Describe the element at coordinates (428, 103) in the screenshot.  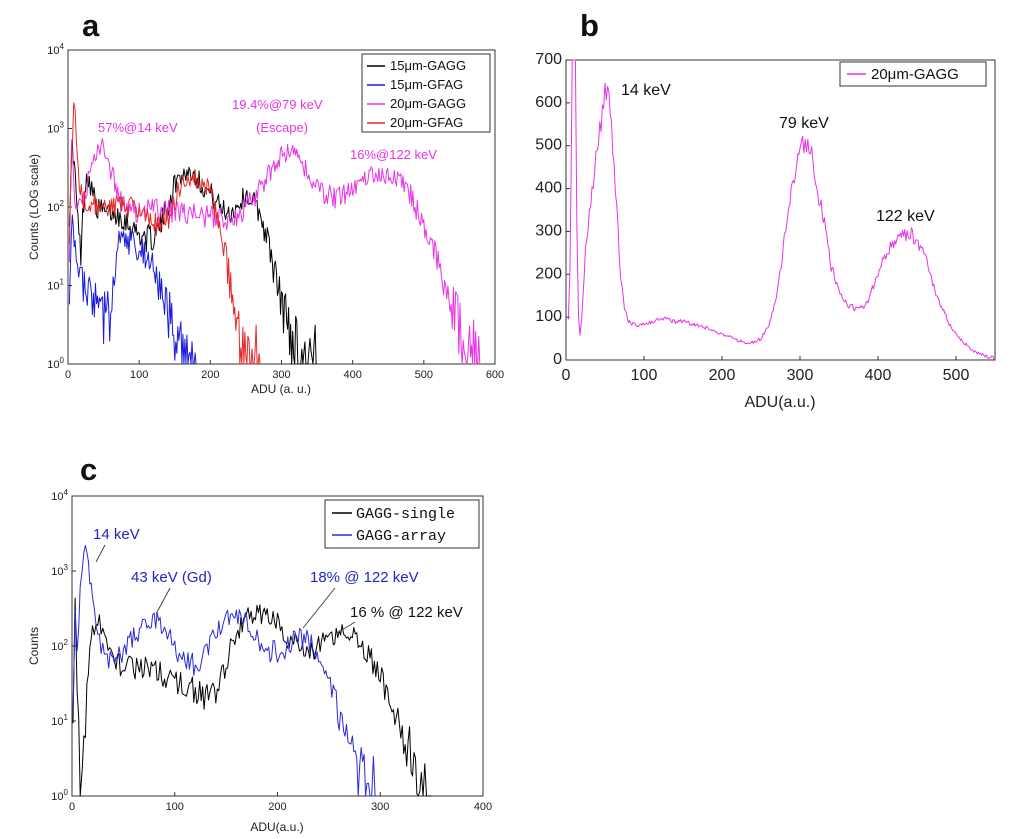
I see `panel-a-legend-label-2: 20μm-GAGG` at that location.